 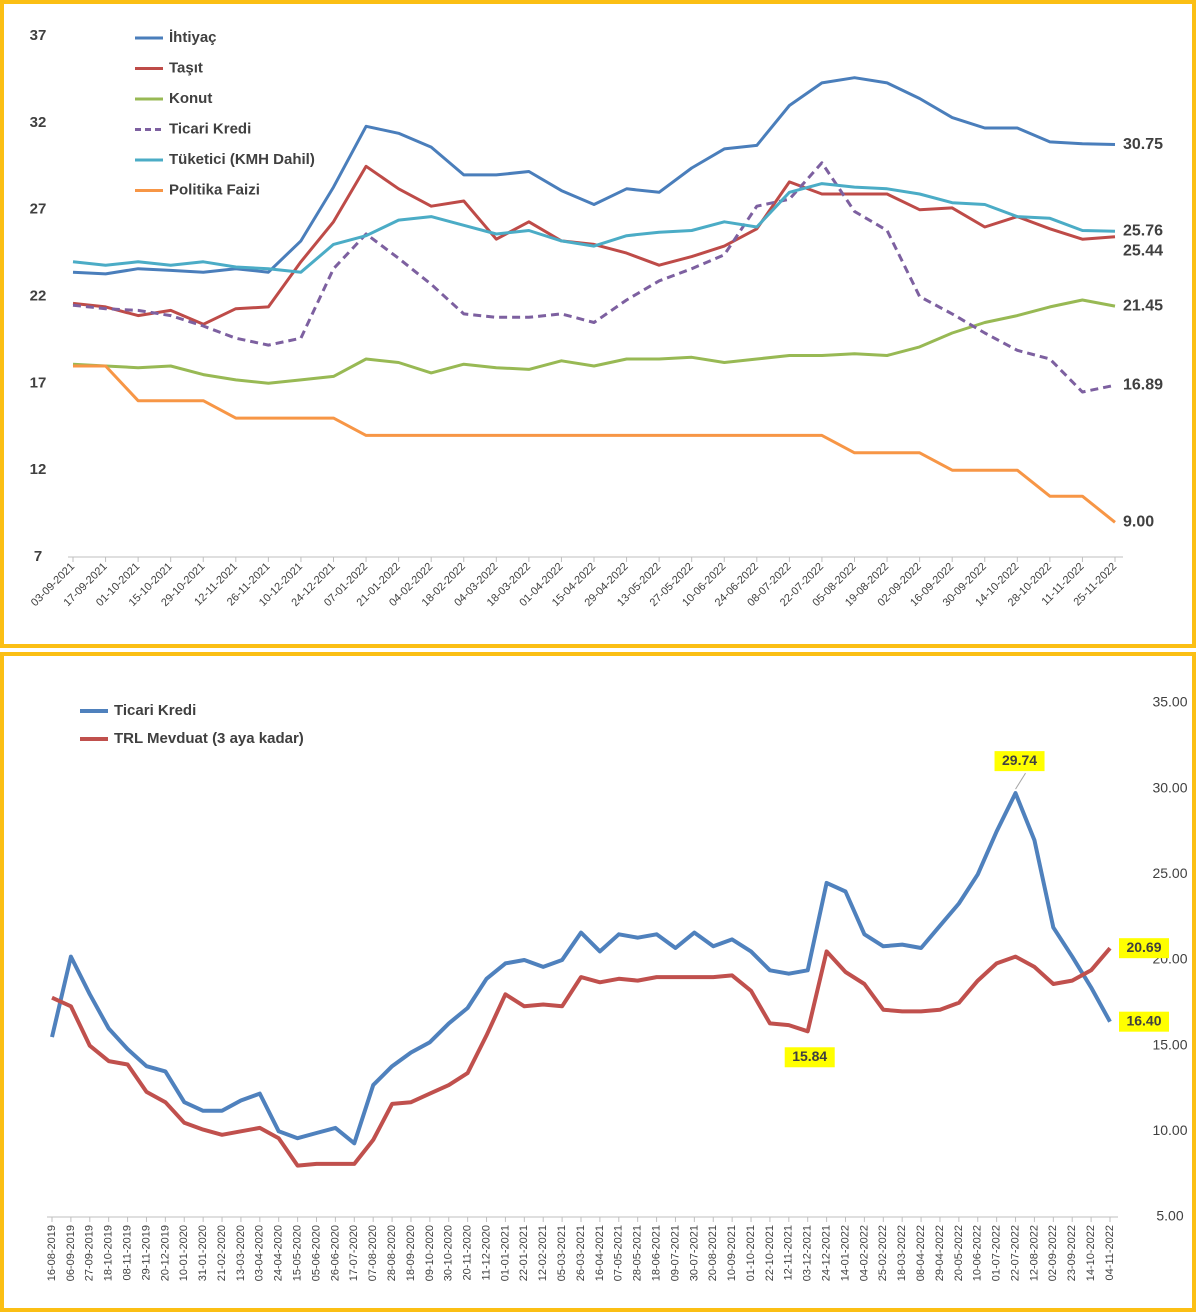 What do you see at coordinates (203, 1253) in the screenshot?
I see `x-tick-label: 31-01-2020` at bounding box center [203, 1253].